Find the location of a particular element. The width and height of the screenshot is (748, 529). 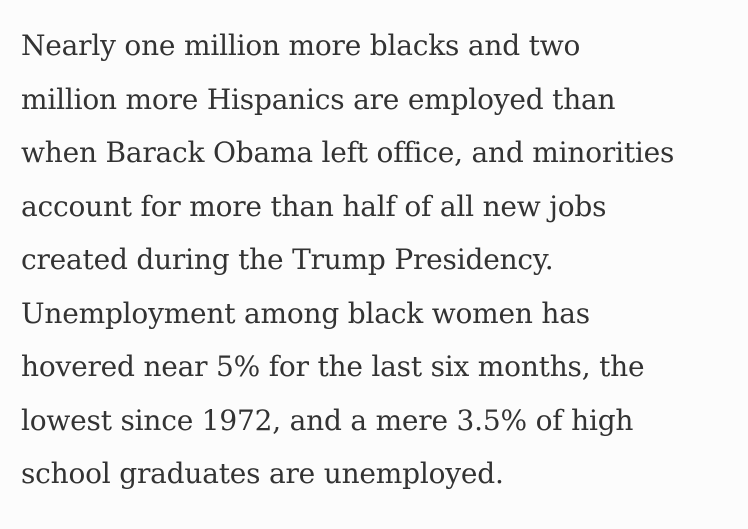

text-line: Nearly one million more blacks and two is located at coordinates (301, 45).